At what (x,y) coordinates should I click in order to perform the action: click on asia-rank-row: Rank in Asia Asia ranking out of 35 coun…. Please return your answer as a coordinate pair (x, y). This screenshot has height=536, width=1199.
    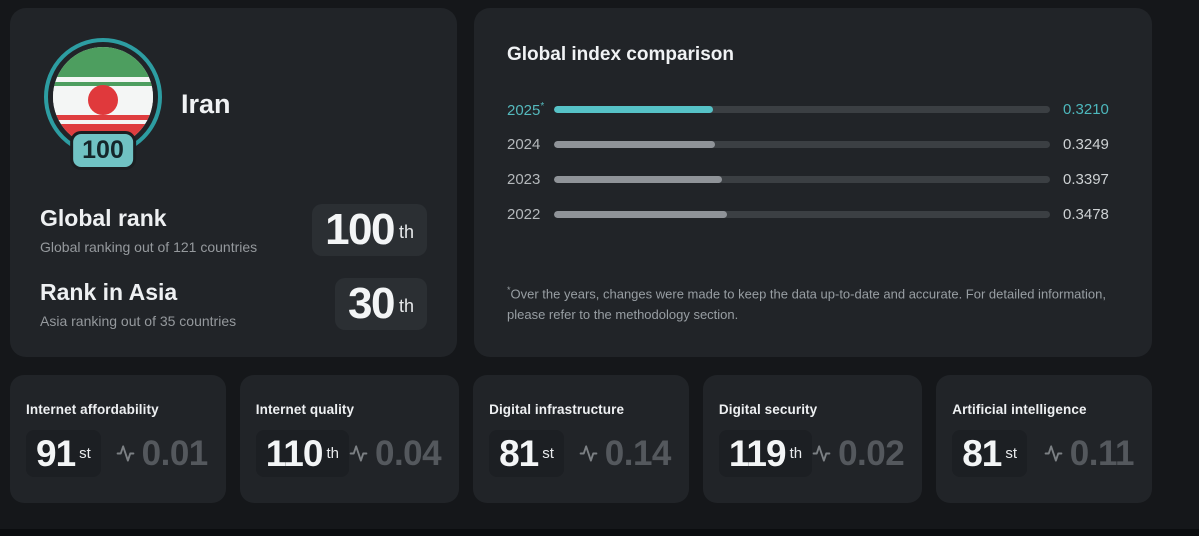
    Looking at the image, I should click on (233, 304).